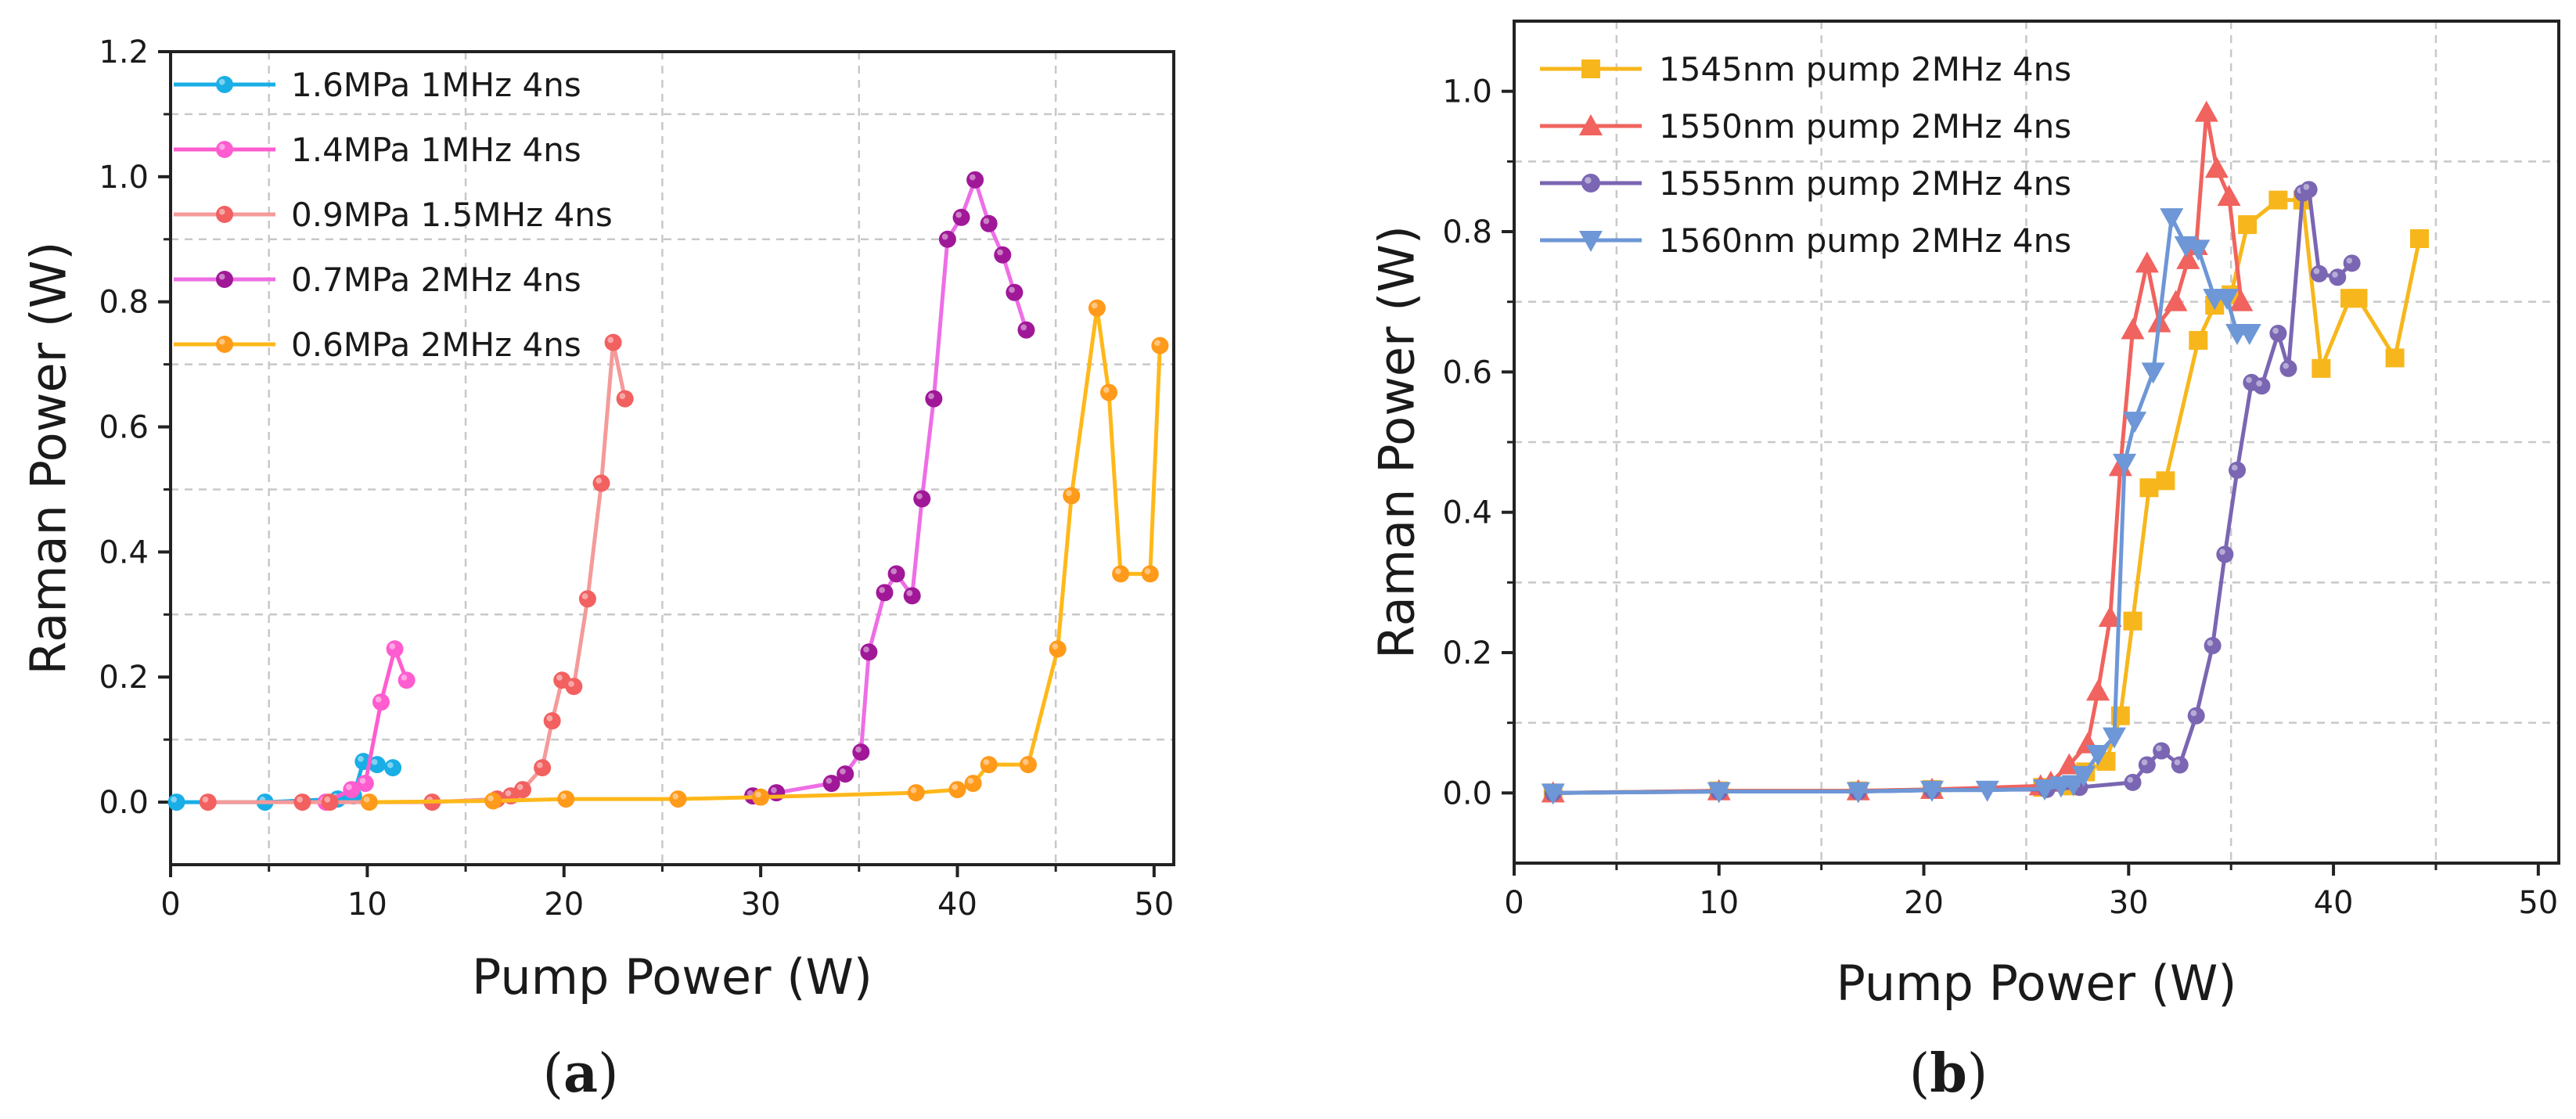  Describe the element at coordinates (1467, 513) in the screenshot. I see `y-tick-label: 0.4` at that location.